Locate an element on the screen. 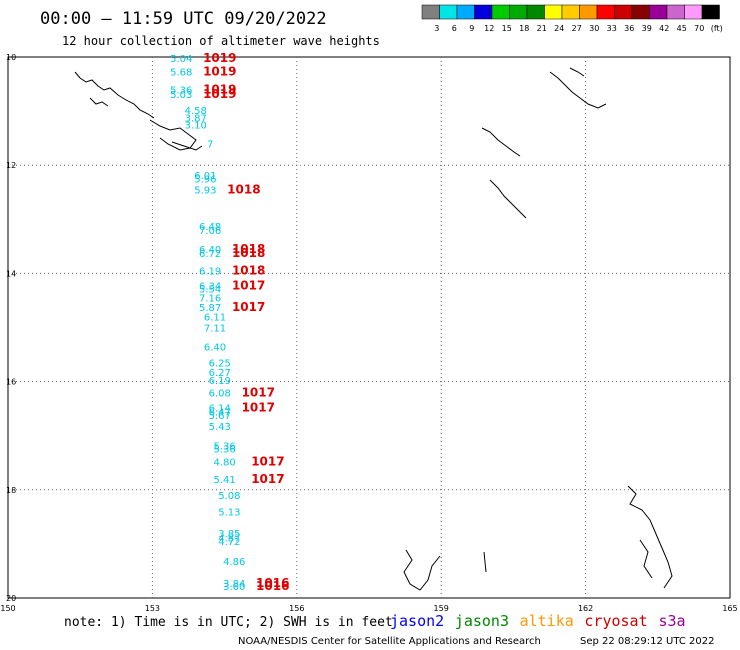  swh-value-label: 3.10 is located at coordinates (196, 126).